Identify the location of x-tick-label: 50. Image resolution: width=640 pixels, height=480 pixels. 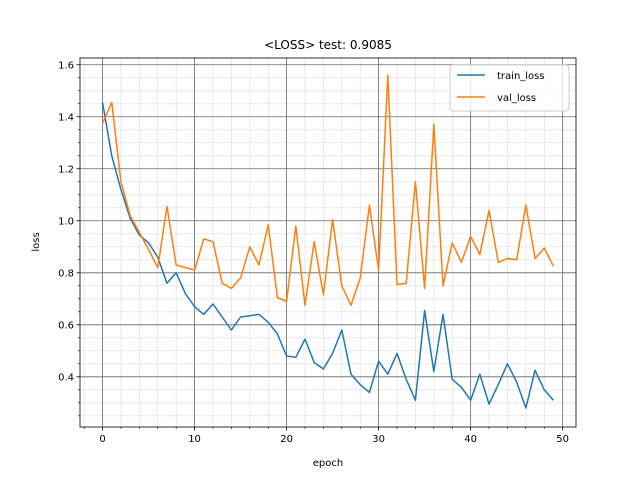
(562, 439).